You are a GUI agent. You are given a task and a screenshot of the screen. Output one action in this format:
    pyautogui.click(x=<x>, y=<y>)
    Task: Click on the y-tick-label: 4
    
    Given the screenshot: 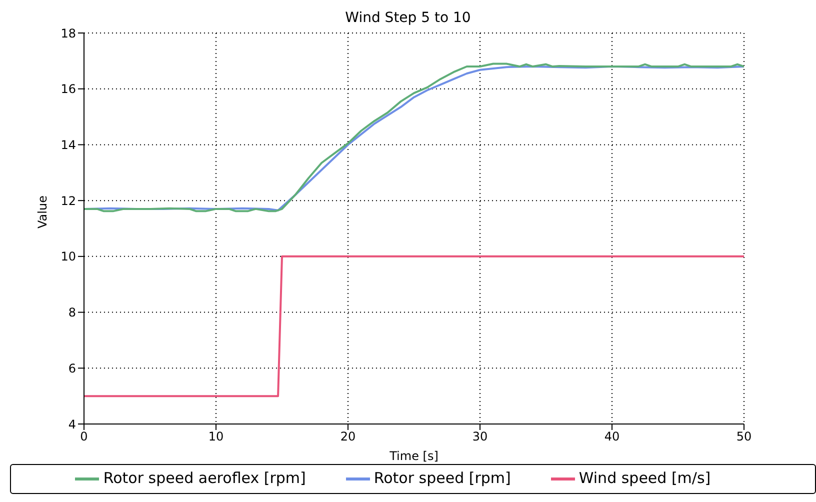 What is the action you would take?
    pyautogui.click(x=72, y=424)
    